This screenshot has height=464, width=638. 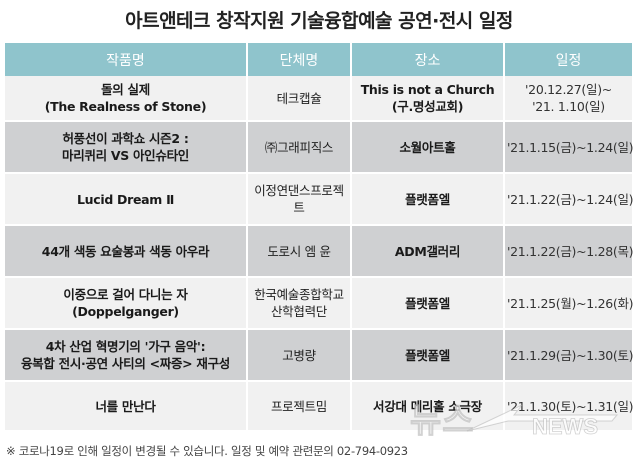 I want to click on cell-work-line: 너를 만난다, so click(x=125, y=406).